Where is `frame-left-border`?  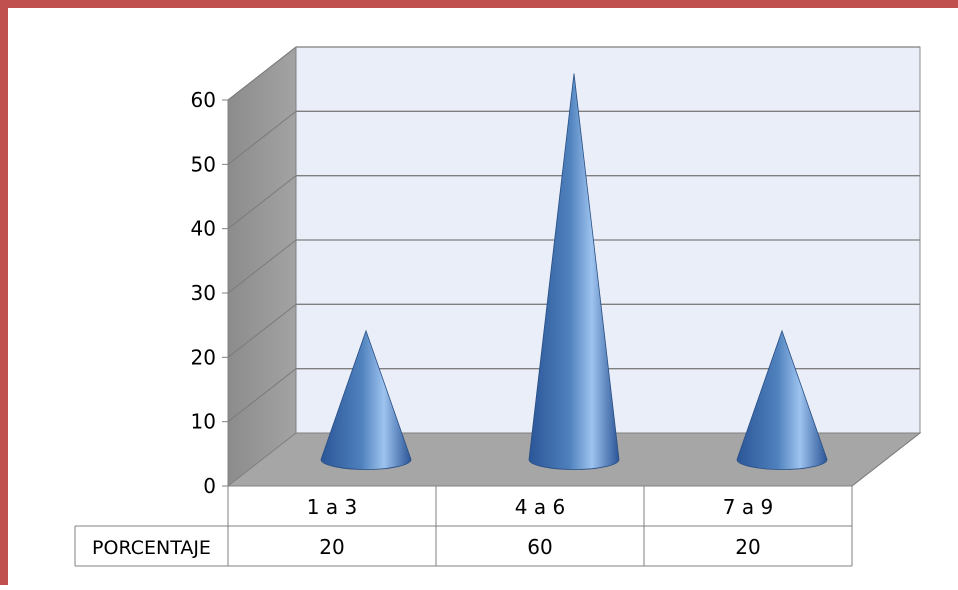
frame-left-border is located at coordinates (4, 292).